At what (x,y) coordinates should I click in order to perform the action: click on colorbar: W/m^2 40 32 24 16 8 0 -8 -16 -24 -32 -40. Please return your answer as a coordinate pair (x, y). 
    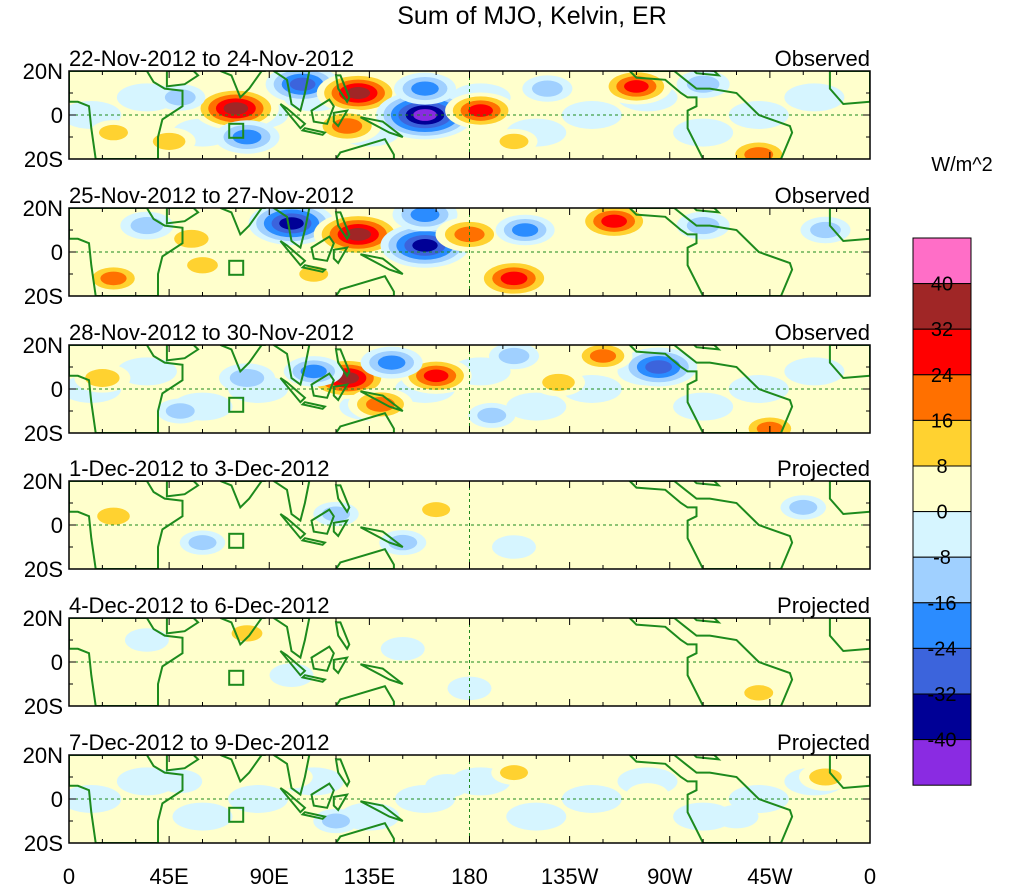
    Looking at the image, I should click on (952, 470).